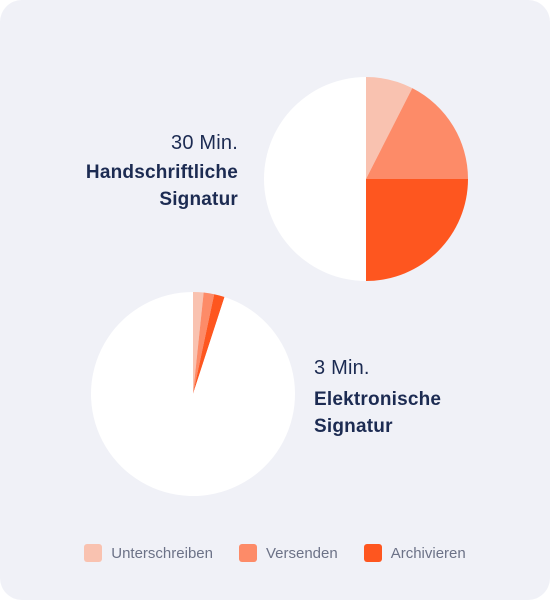 This screenshot has width=550, height=600. What do you see at coordinates (162, 553) in the screenshot?
I see `legend-label-unterschreiben: Unterschreiben` at bounding box center [162, 553].